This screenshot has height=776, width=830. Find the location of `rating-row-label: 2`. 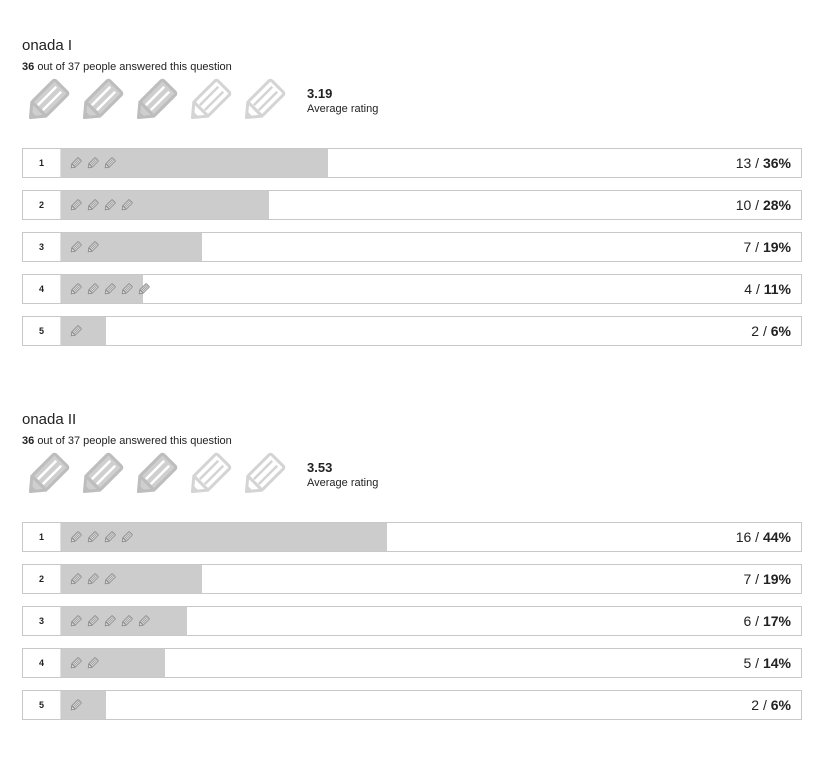

rating-row-label: 2 is located at coordinates (42, 579).